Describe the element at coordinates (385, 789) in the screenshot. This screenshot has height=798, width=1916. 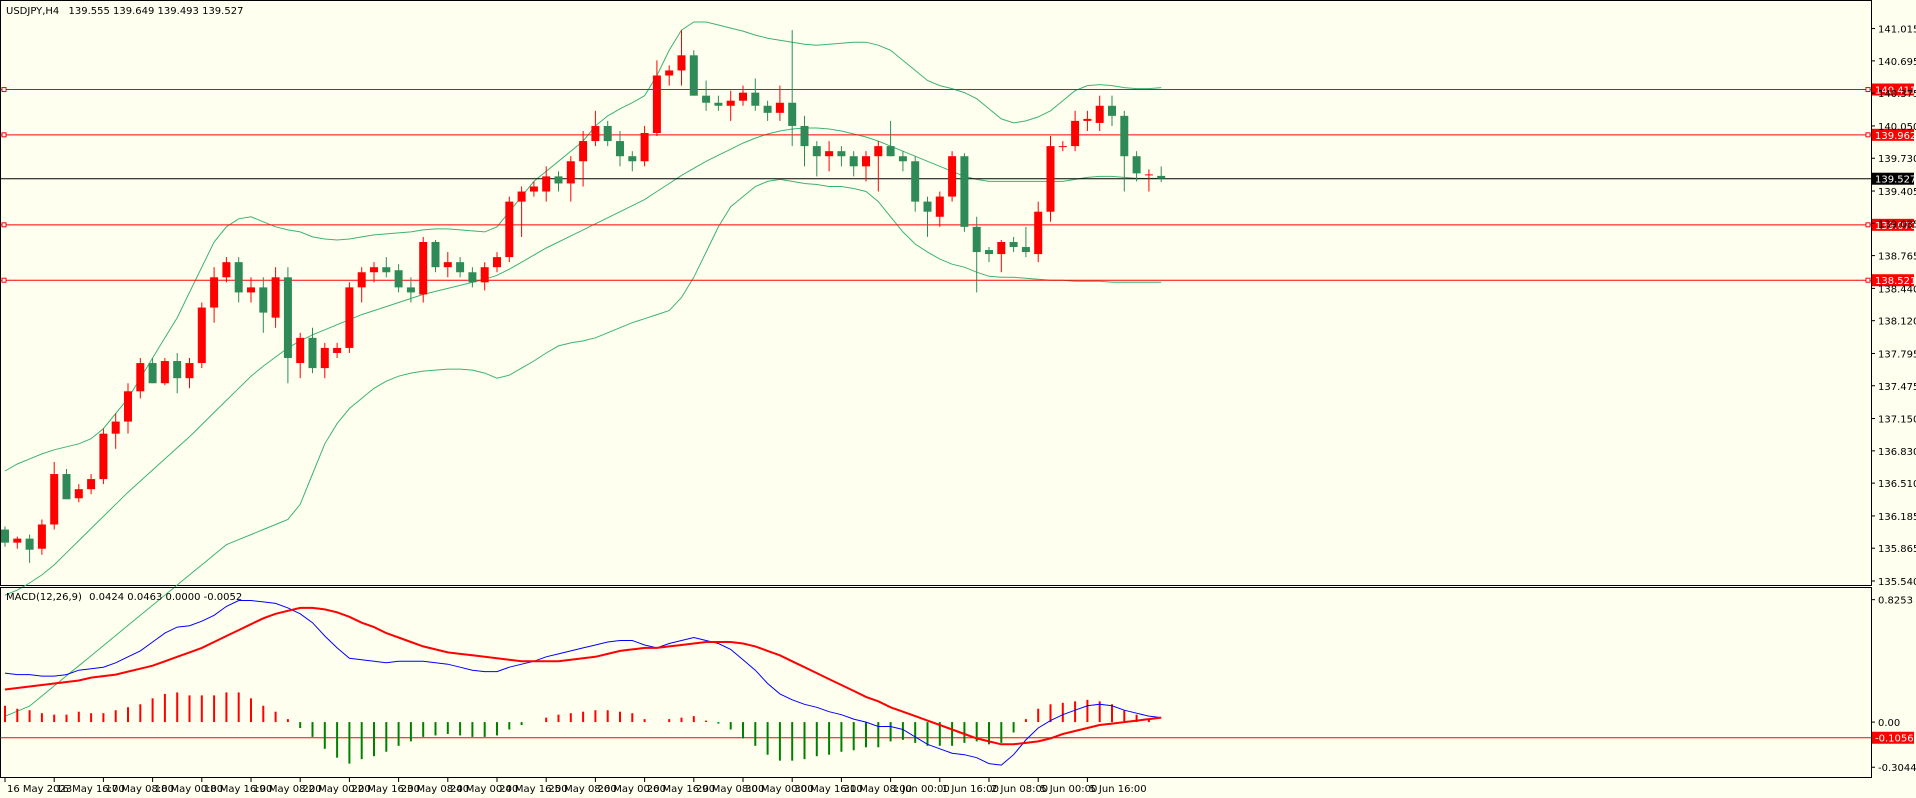
I see `time-tick-label: 22 May 16:00` at that location.